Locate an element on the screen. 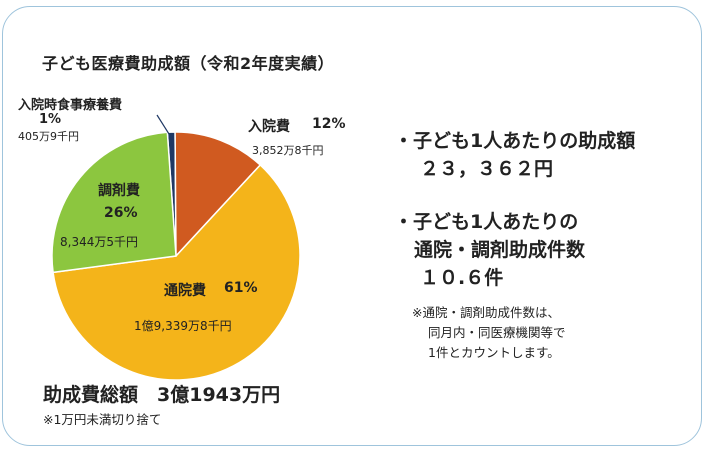 The image size is (711, 456). slice-label-meal: 入院時食事療養費 is located at coordinates (70, 105).